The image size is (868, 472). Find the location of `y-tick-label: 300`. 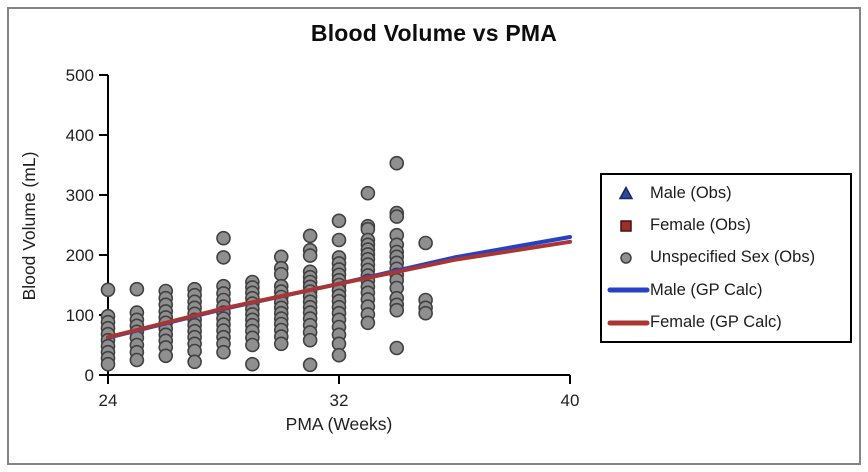

y-tick-label: 300 is located at coordinates (80, 195).